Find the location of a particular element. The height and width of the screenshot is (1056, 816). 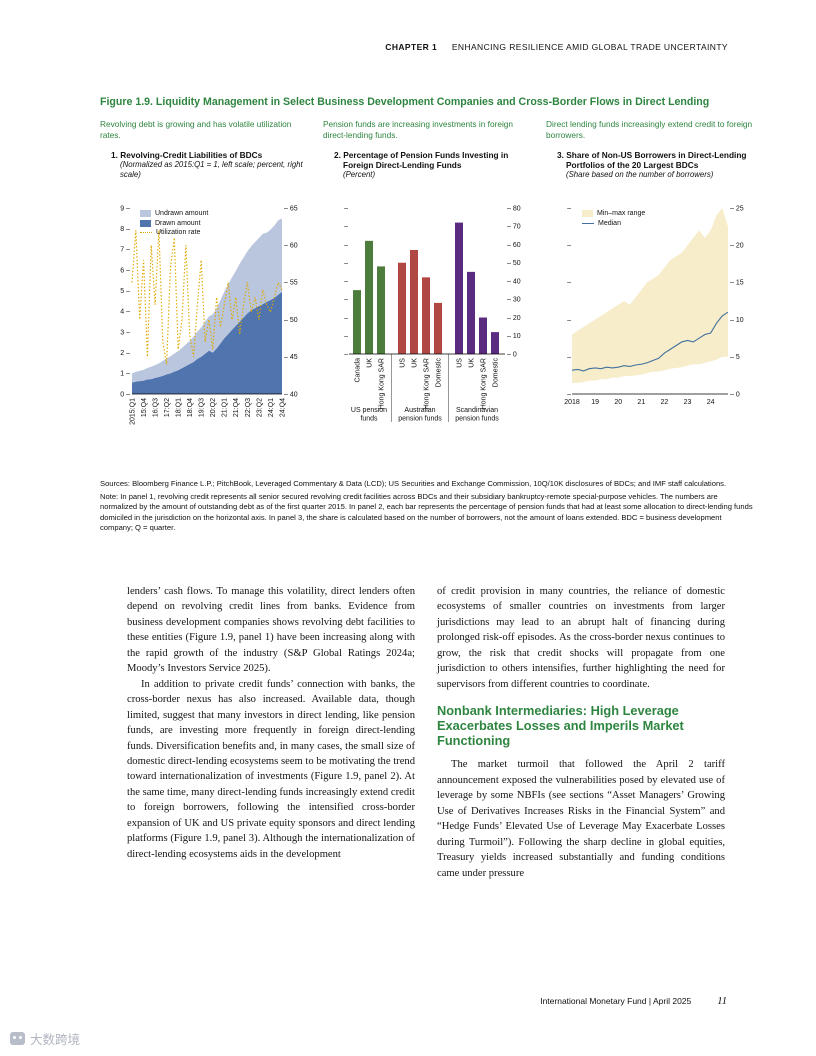

watermark: 大数跨境 is located at coordinates (45, 1038).